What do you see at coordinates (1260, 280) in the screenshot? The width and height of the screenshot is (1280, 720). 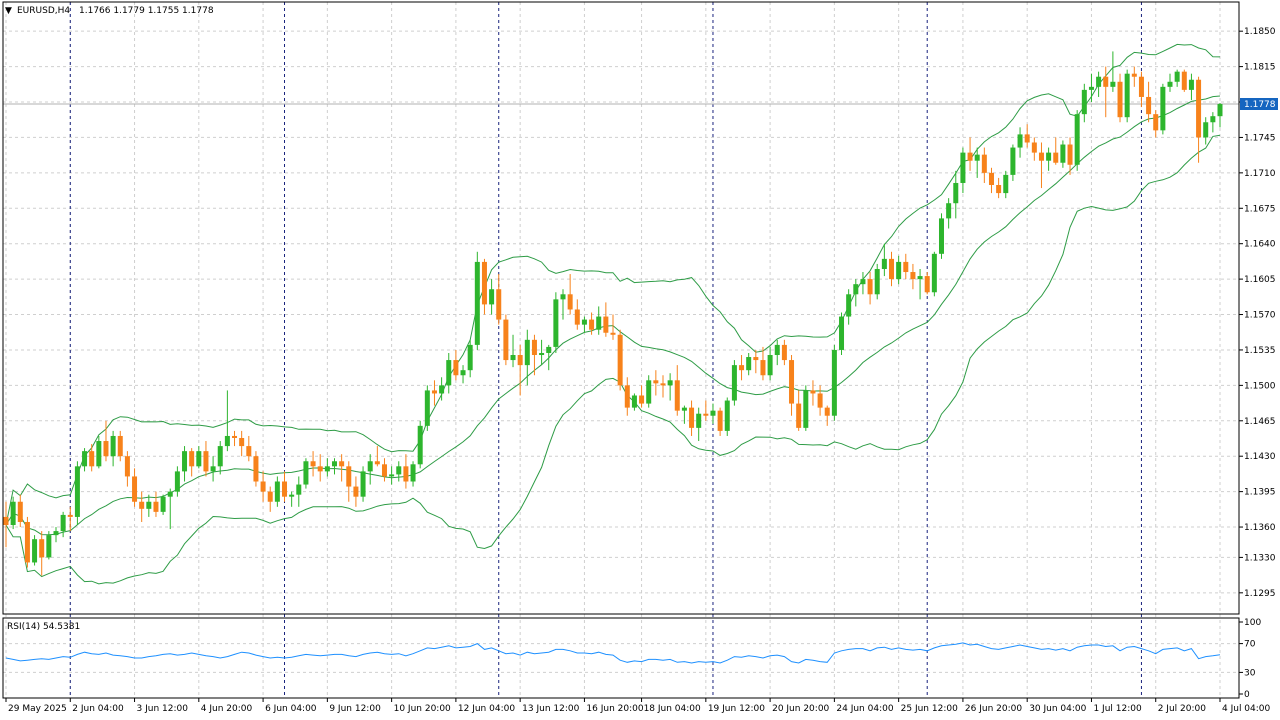 I see `price-tick-label: 1.1605` at bounding box center [1260, 280].